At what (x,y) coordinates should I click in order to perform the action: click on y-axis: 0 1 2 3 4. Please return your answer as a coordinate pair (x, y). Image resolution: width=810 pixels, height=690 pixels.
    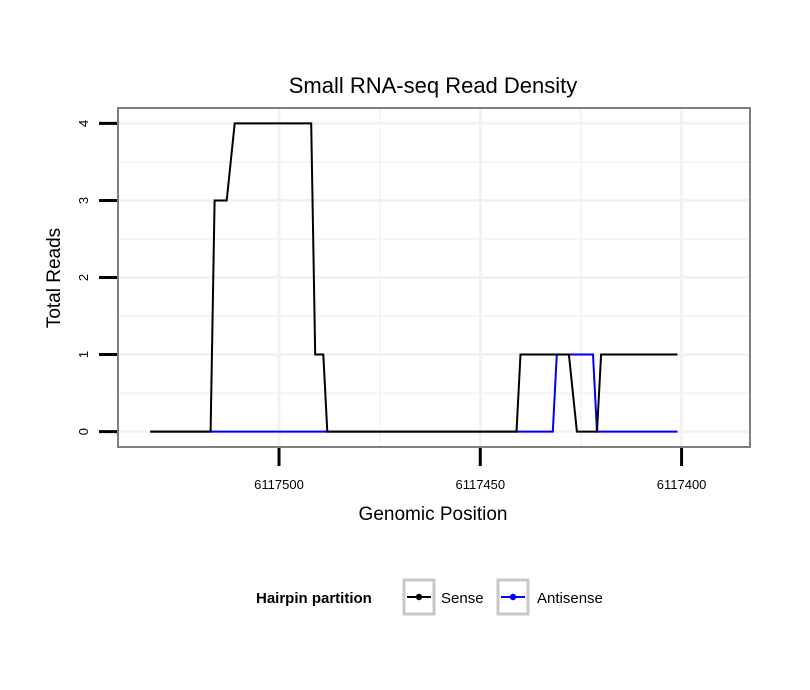
    Looking at the image, I should click on (96, 277).